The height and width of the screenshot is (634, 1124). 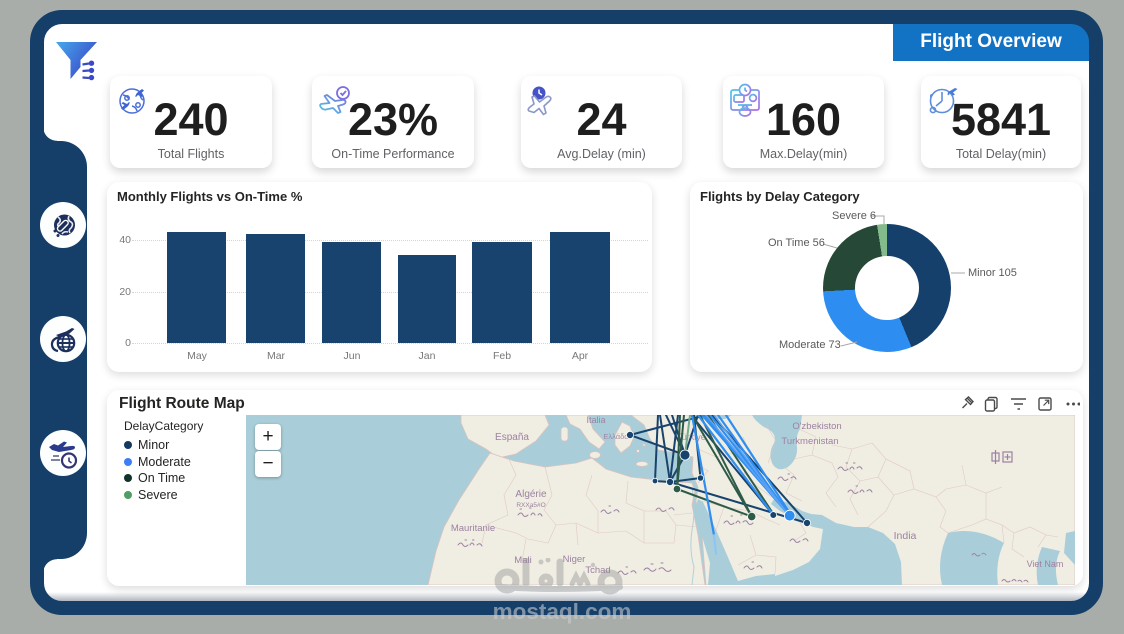 What do you see at coordinates (530, 505) in the screenshot?
I see `svg-text: RXXa5#O` at bounding box center [530, 505].